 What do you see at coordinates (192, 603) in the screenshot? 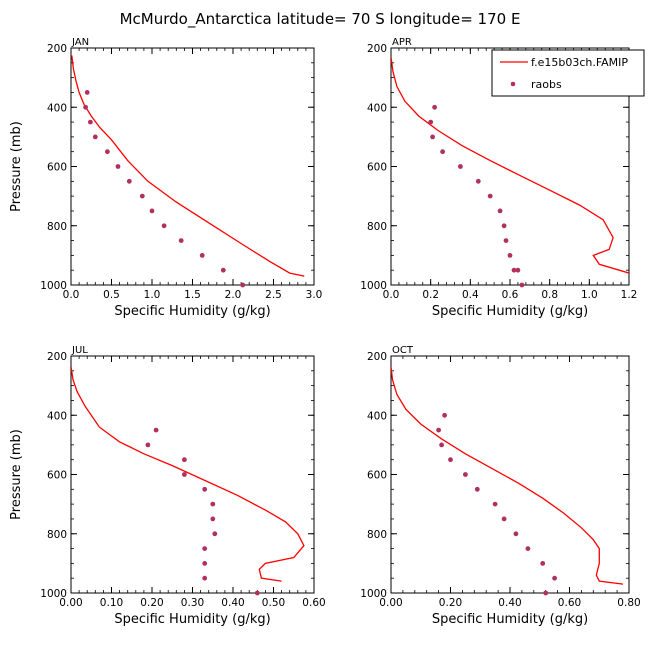
I see `x-tick-label: 0.30` at bounding box center [192, 603].